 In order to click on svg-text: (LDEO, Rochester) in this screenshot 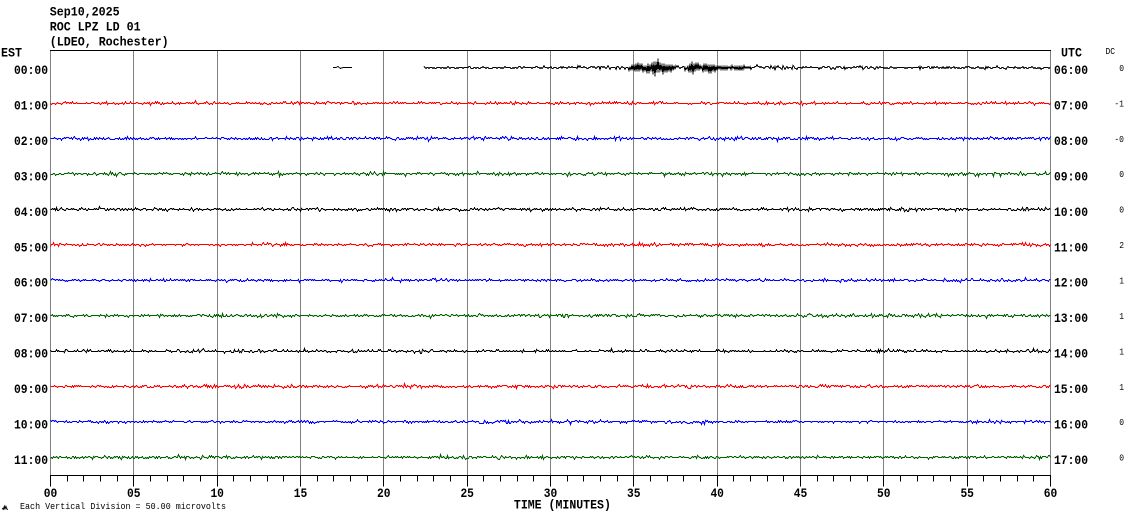, I will do `click(109, 42)`.